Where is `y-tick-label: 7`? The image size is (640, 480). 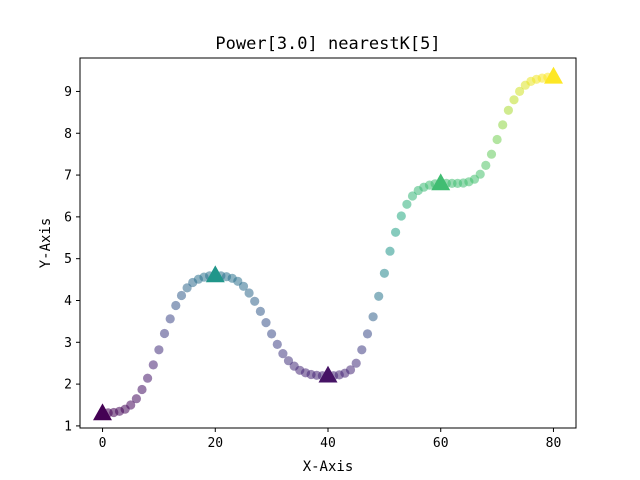
y-tick-label: 7 is located at coordinates (68, 176).